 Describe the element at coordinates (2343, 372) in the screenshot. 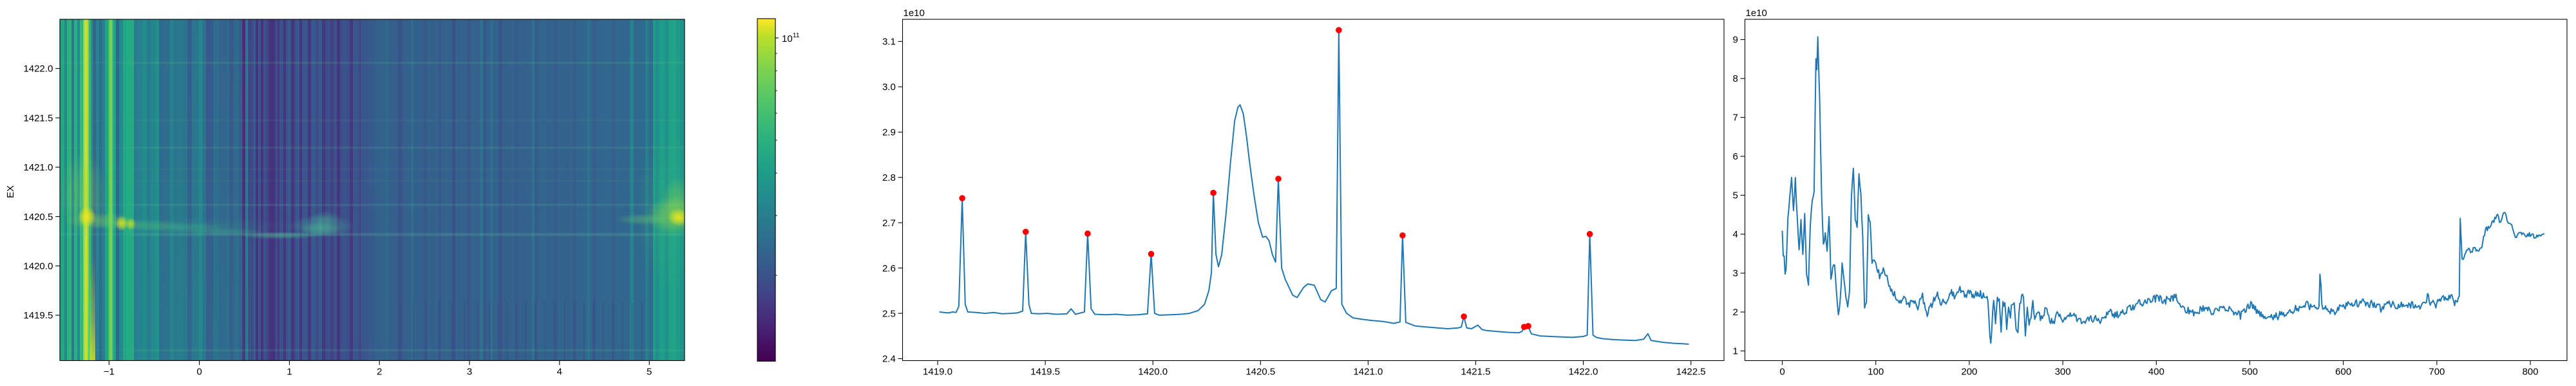

I see `svg-text: 600` at that location.